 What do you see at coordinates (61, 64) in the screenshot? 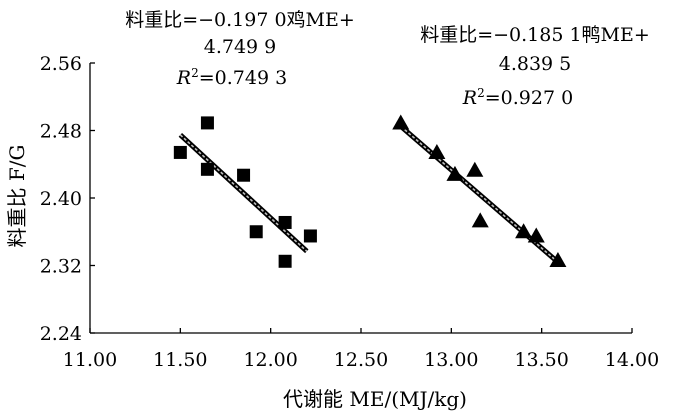
I see `y-tick-label: 2.56` at bounding box center [61, 64].